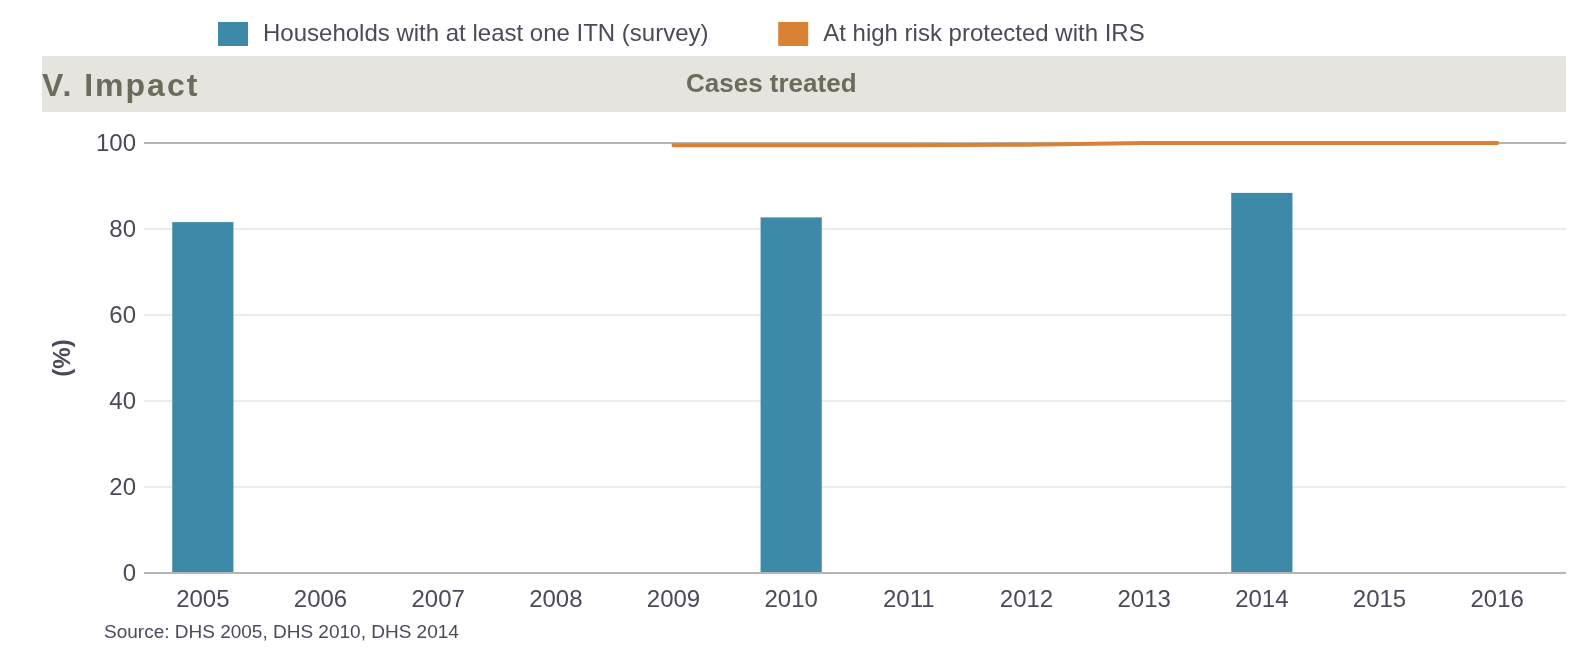 The height and width of the screenshot is (653, 1574). I want to click on chart-subtitle: Cases treated, so click(771, 83).